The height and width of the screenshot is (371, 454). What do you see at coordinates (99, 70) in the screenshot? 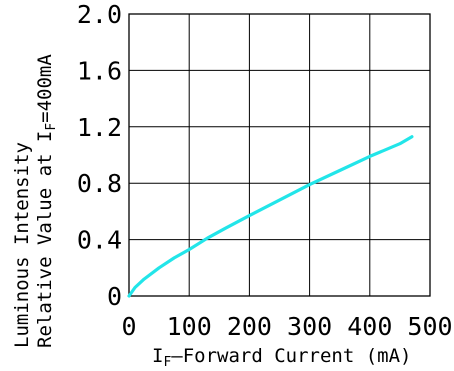
I see `y-tick-label: 1.6` at bounding box center [99, 70].